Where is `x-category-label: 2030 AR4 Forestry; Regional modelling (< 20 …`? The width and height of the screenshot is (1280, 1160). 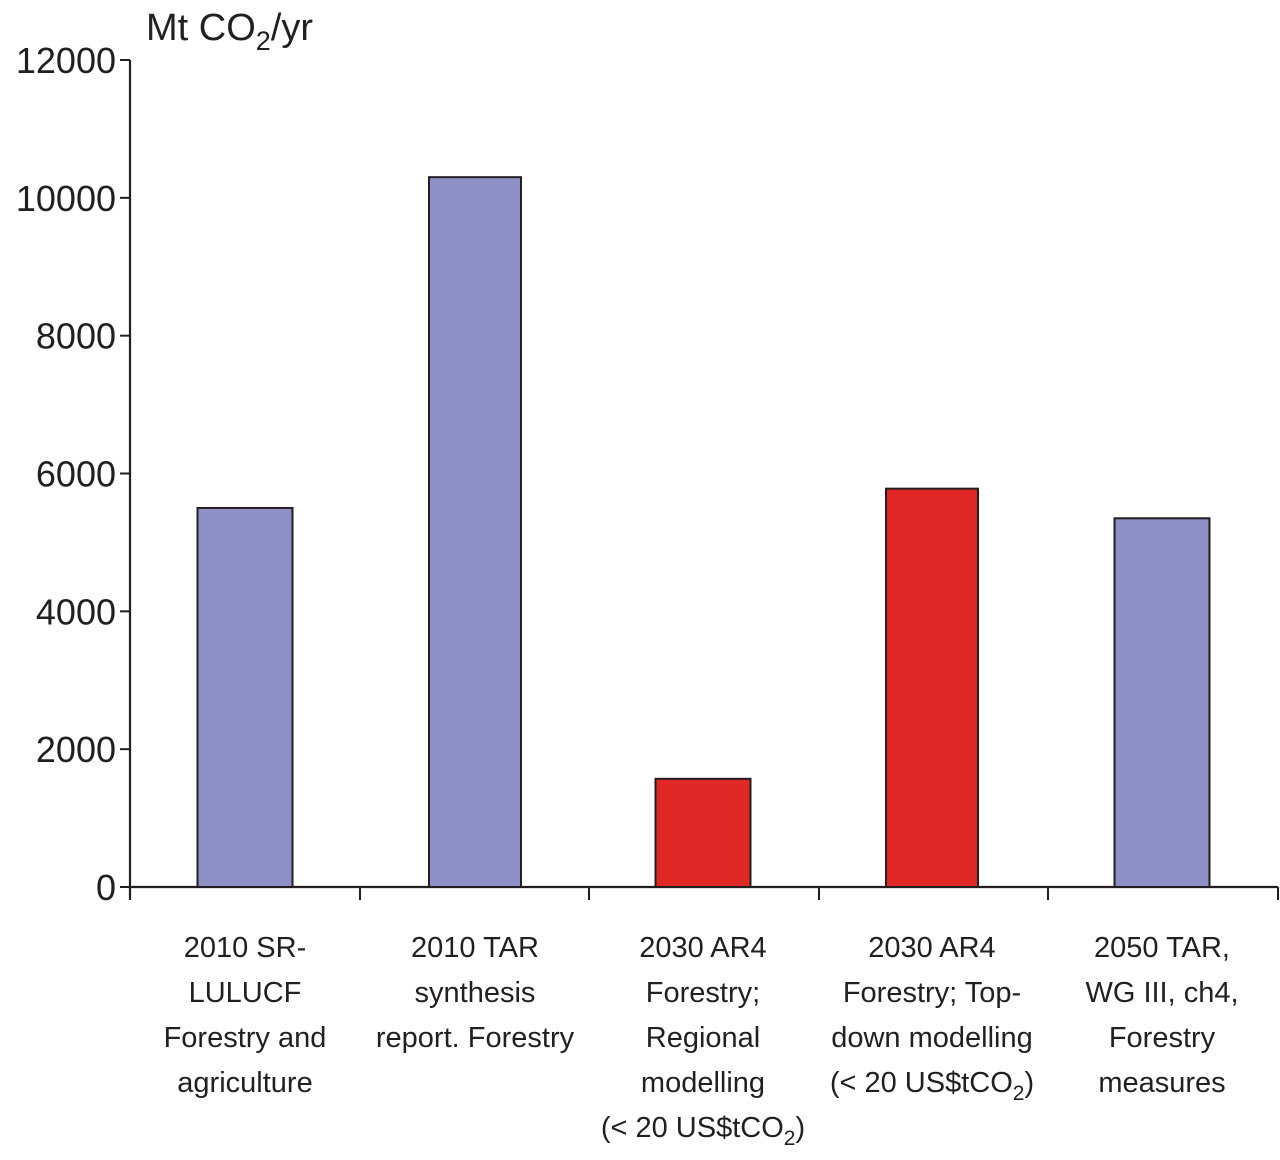
x-category-label: 2030 AR4 Forestry; Regional modelling (< 20 … is located at coordinates (703, 1041).